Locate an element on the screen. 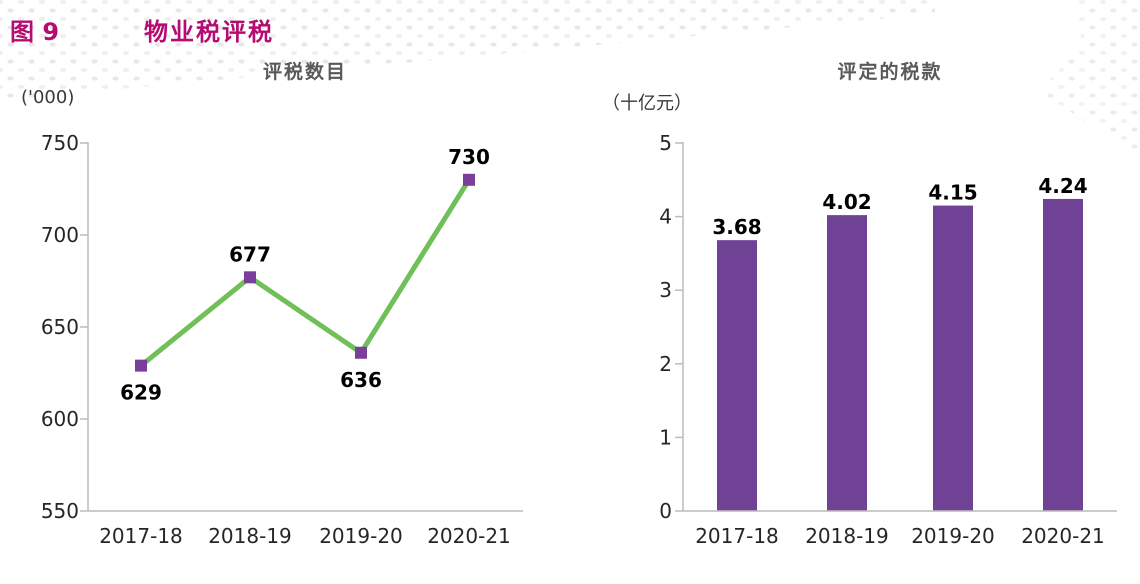 The width and height of the screenshot is (1140, 584). y-tick-label: 550 is located at coordinates (60, 511).